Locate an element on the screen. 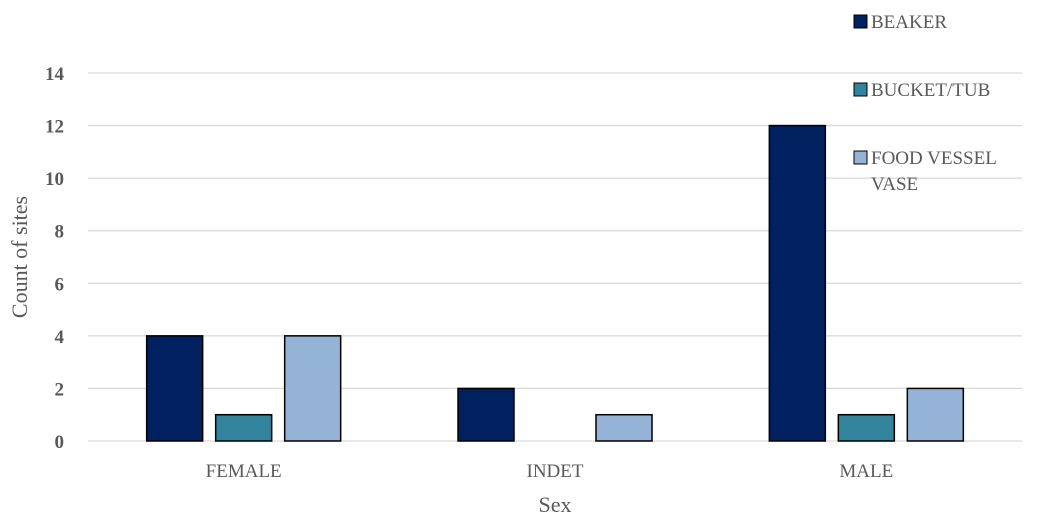 The height and width of the screenshot is (518, 1039). y-tick-label-8: 8 is located at coordinates (60, 232).